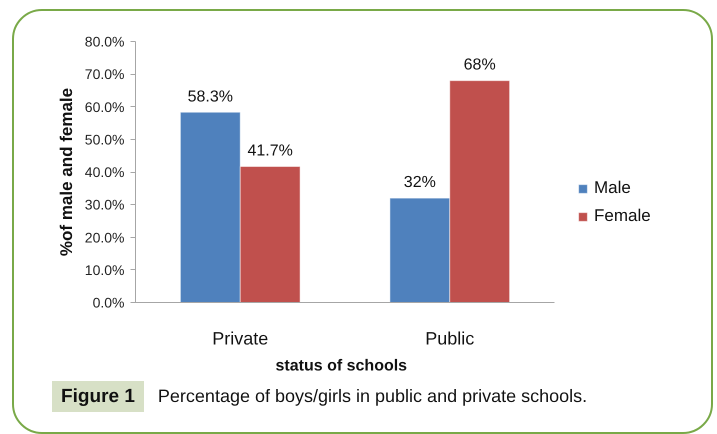 The image size is (717, 434). What do you see at coordinates (612, 188) in the screenshot?
I see `legend-label: Male` at bounding box center [612, 188].